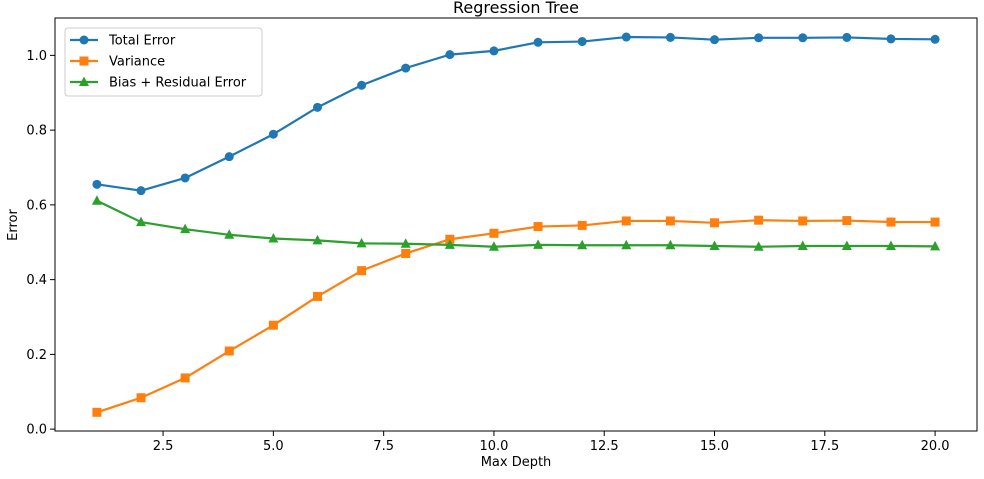  I want to click on series-line-bias-residual-error, so click(516, 223).